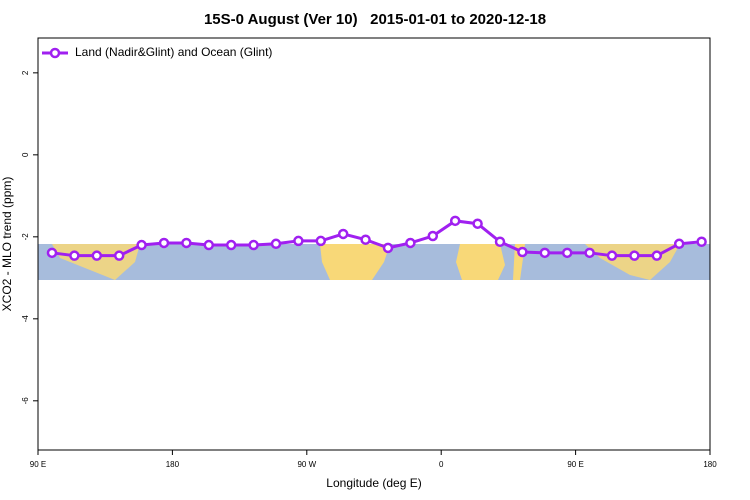  What do you see at coordinates (306, 464) in the screenshot?
I see `x-tick-label: 90 W` at bounding box center [306, 464].